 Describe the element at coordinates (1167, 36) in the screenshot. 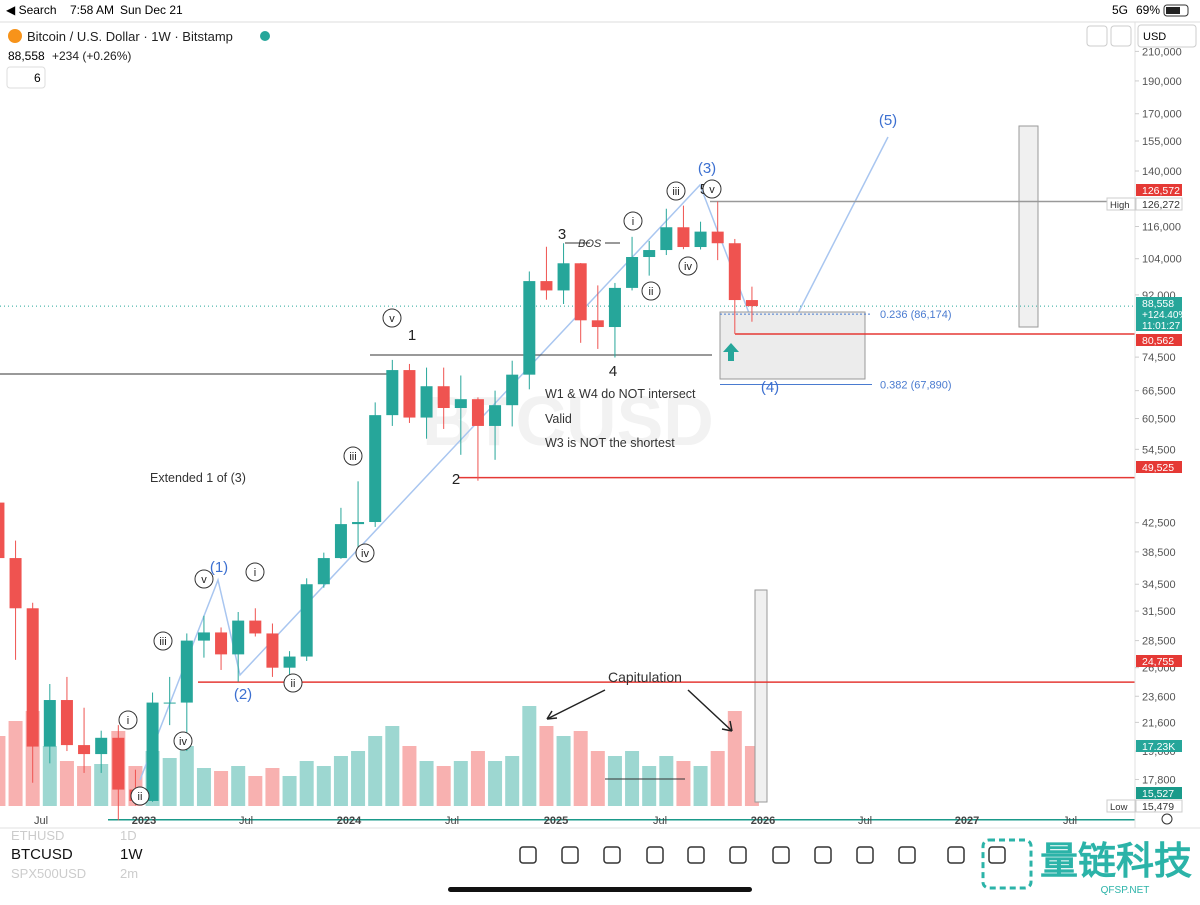

I see `currency-btn` at that location.